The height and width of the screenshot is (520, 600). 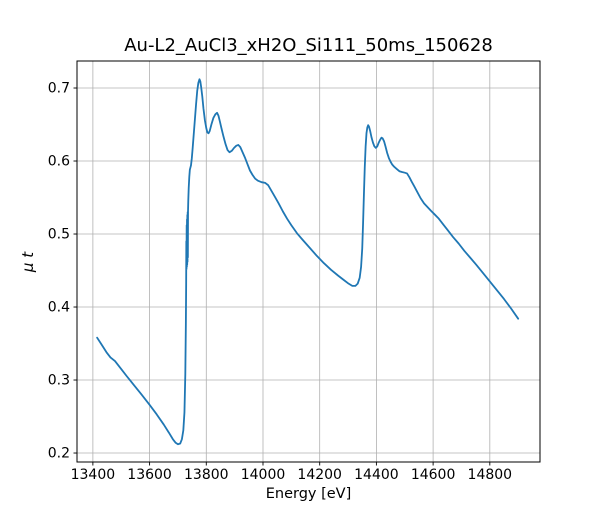 What do you see at coordinates (59, 381) in the screenshot?
I see `y-tick-label: 0.3` at bounding box center [59, 381].